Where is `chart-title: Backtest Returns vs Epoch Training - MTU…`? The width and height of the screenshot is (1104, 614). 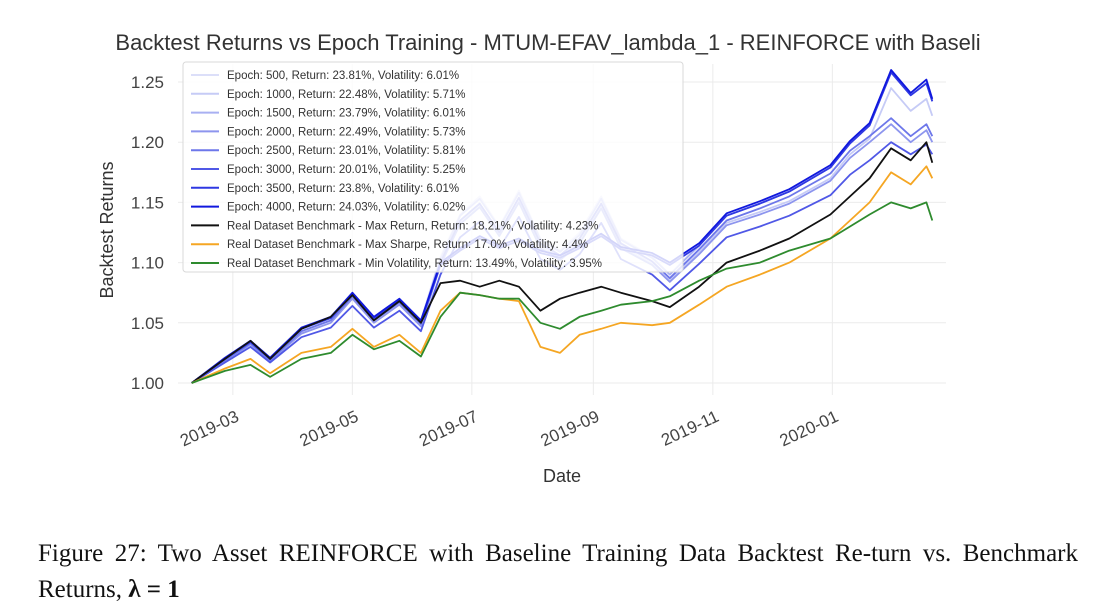 chart-title: Backtest Returns vs Epoch Training - MTU… is located at coordinates (547, 42).